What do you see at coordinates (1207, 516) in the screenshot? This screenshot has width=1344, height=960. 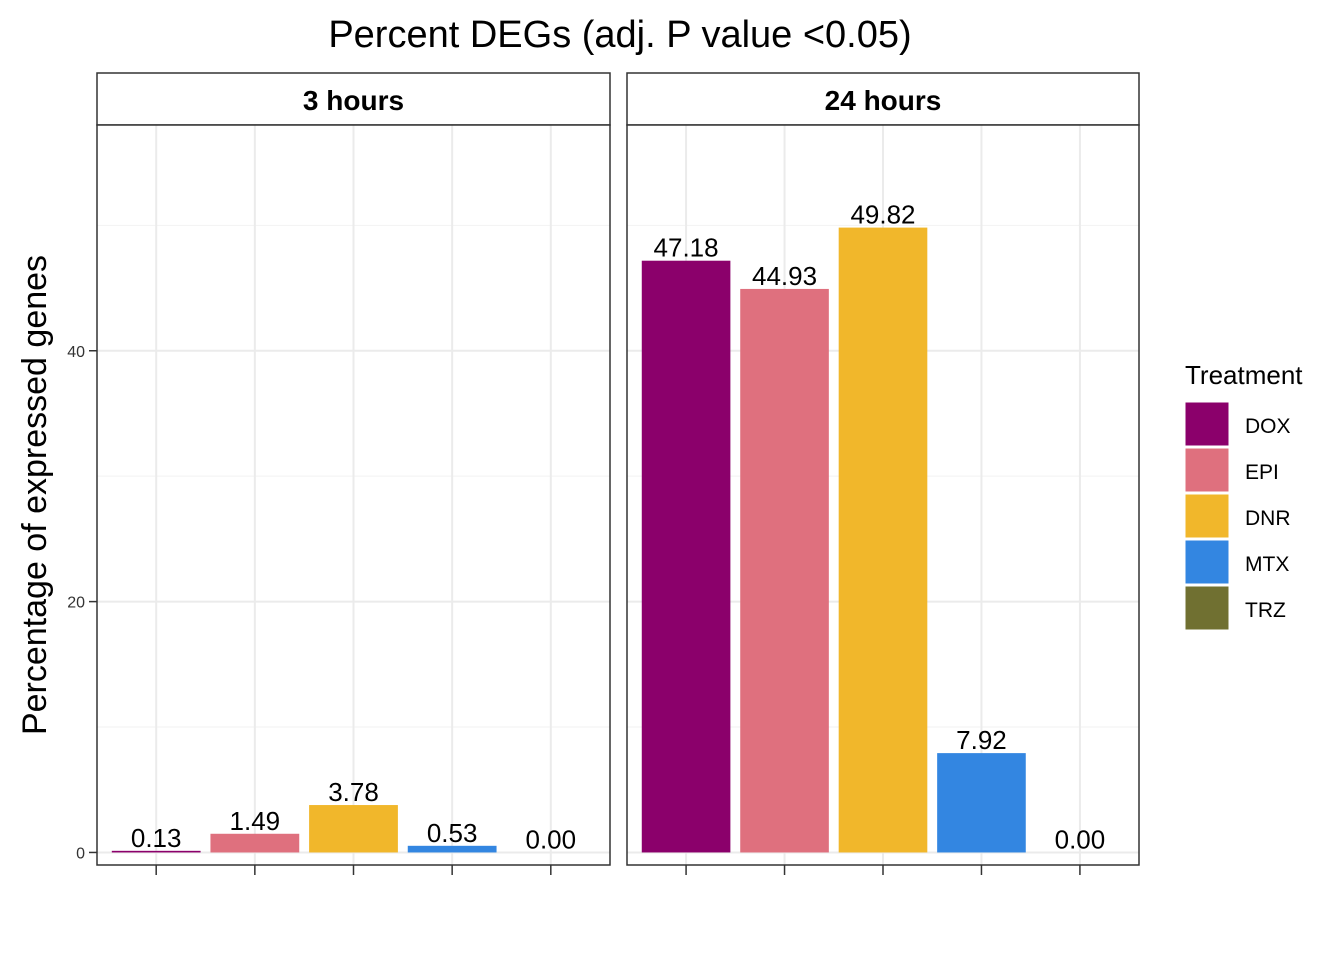 I see `legend-swatch-dnr` at bounding box center [1207, 516].